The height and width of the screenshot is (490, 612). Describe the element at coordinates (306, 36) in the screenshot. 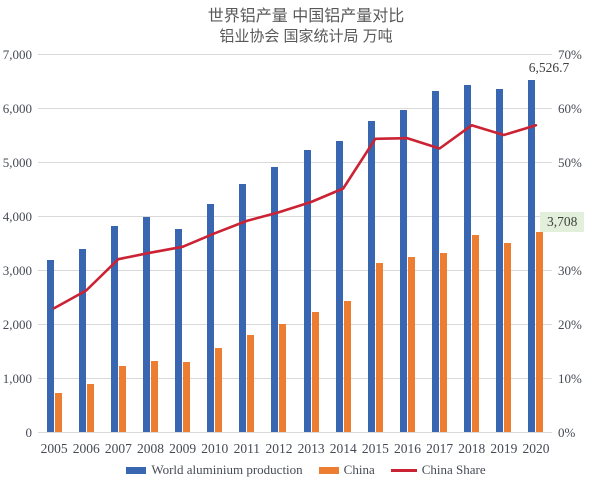

I see `chart-subtitle: 铝业协会 国家统计局 万吨` at that location.